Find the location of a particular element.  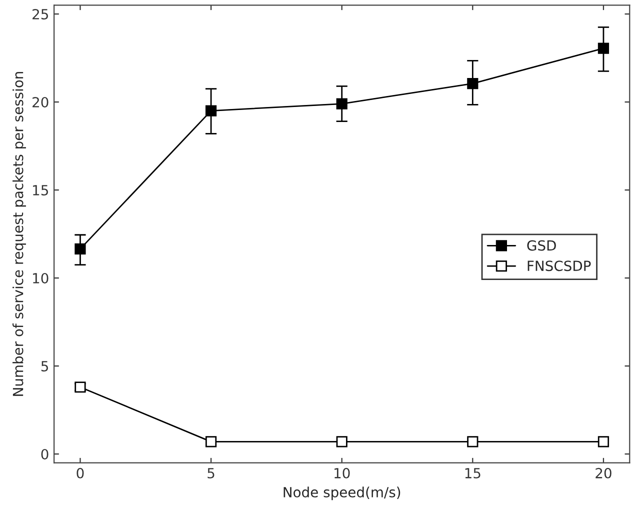

x-axis-title: Node speed(m/s) is located at coordinates (342, 493).